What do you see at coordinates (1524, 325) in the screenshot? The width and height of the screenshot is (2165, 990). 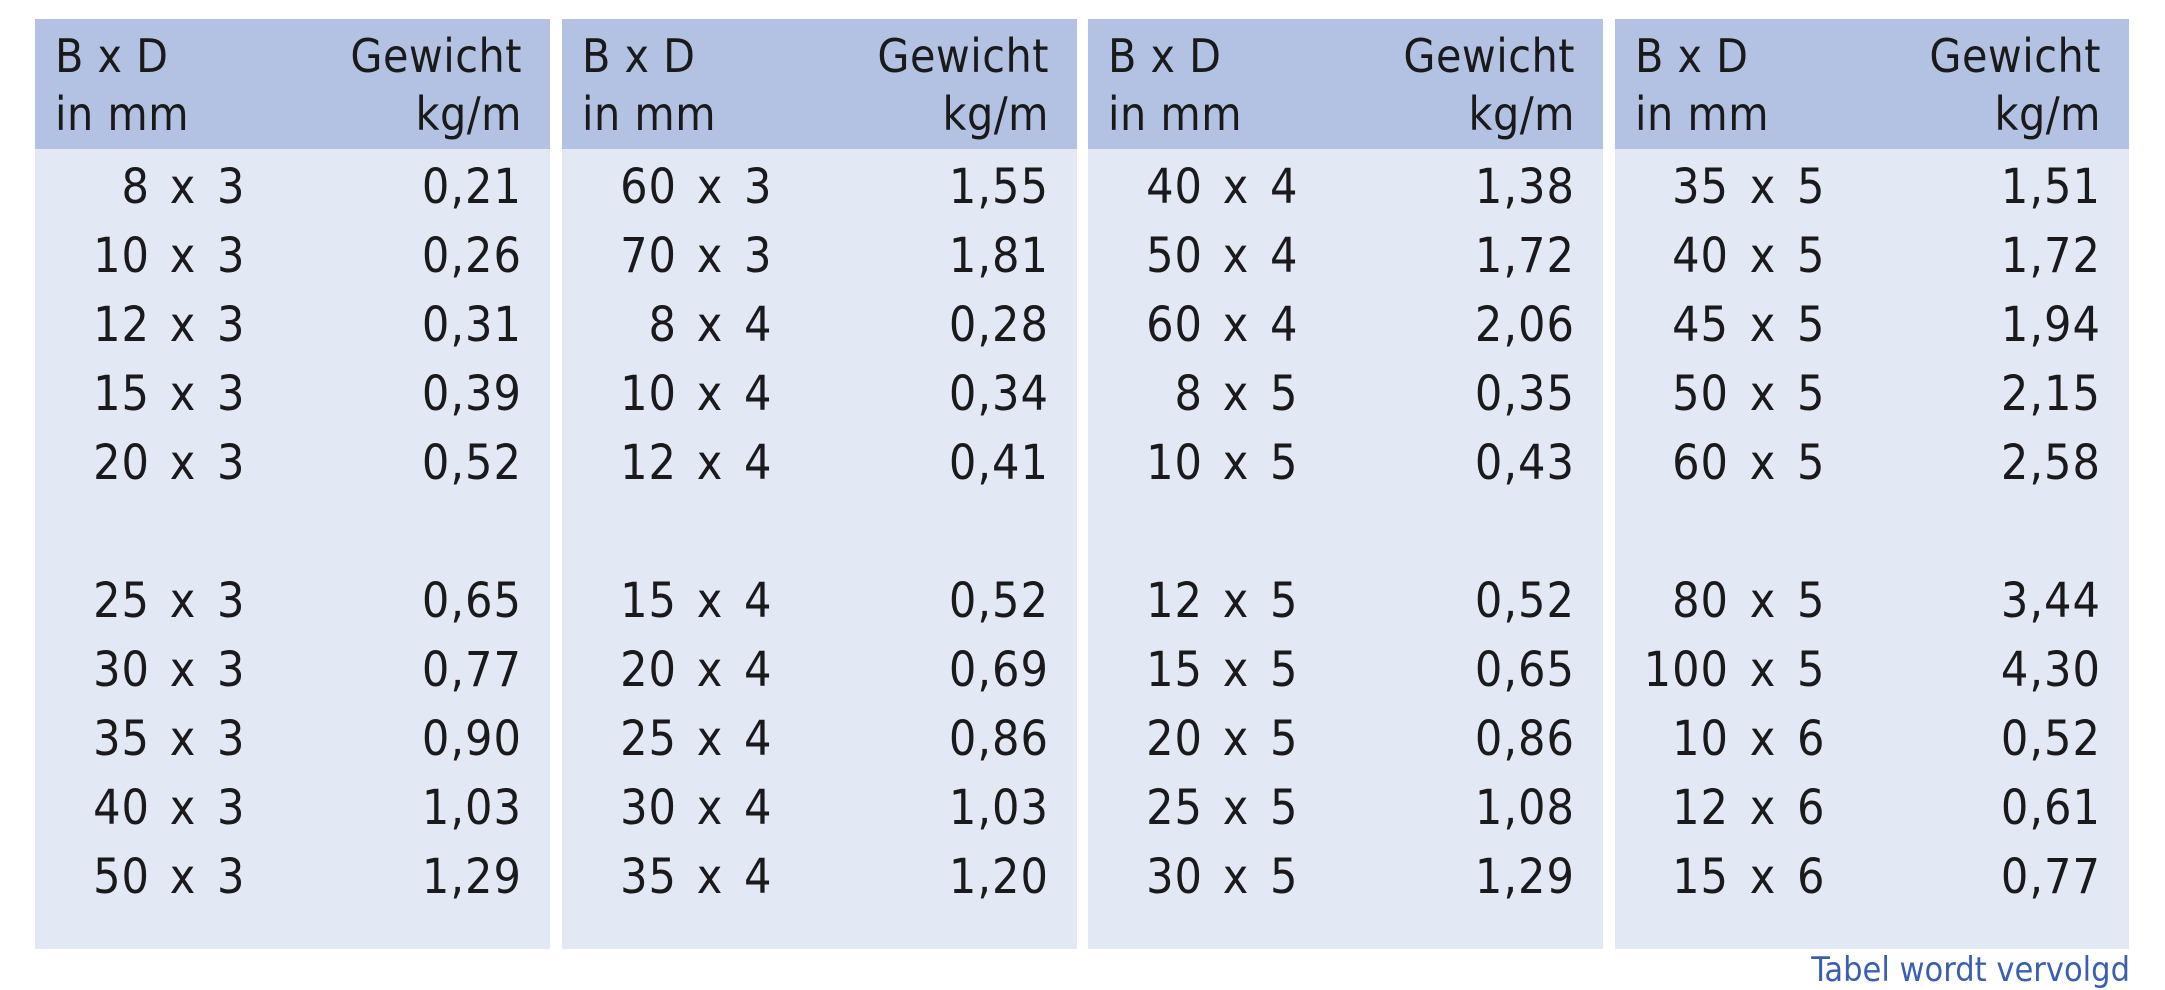 I see `weight-value: 2,06` at bounding box center [1524, 325].